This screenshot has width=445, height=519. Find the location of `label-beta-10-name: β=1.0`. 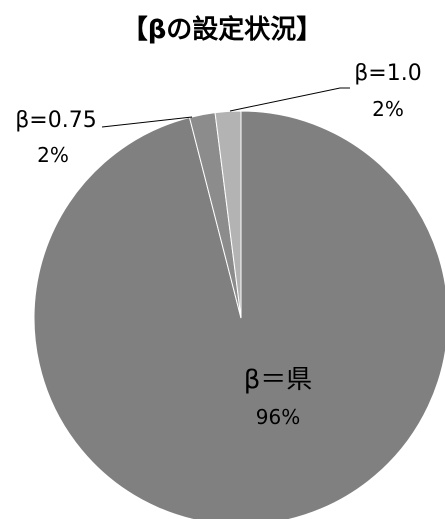

label-beta-10-name: β=1.0 is located at coordinates (387, 73).